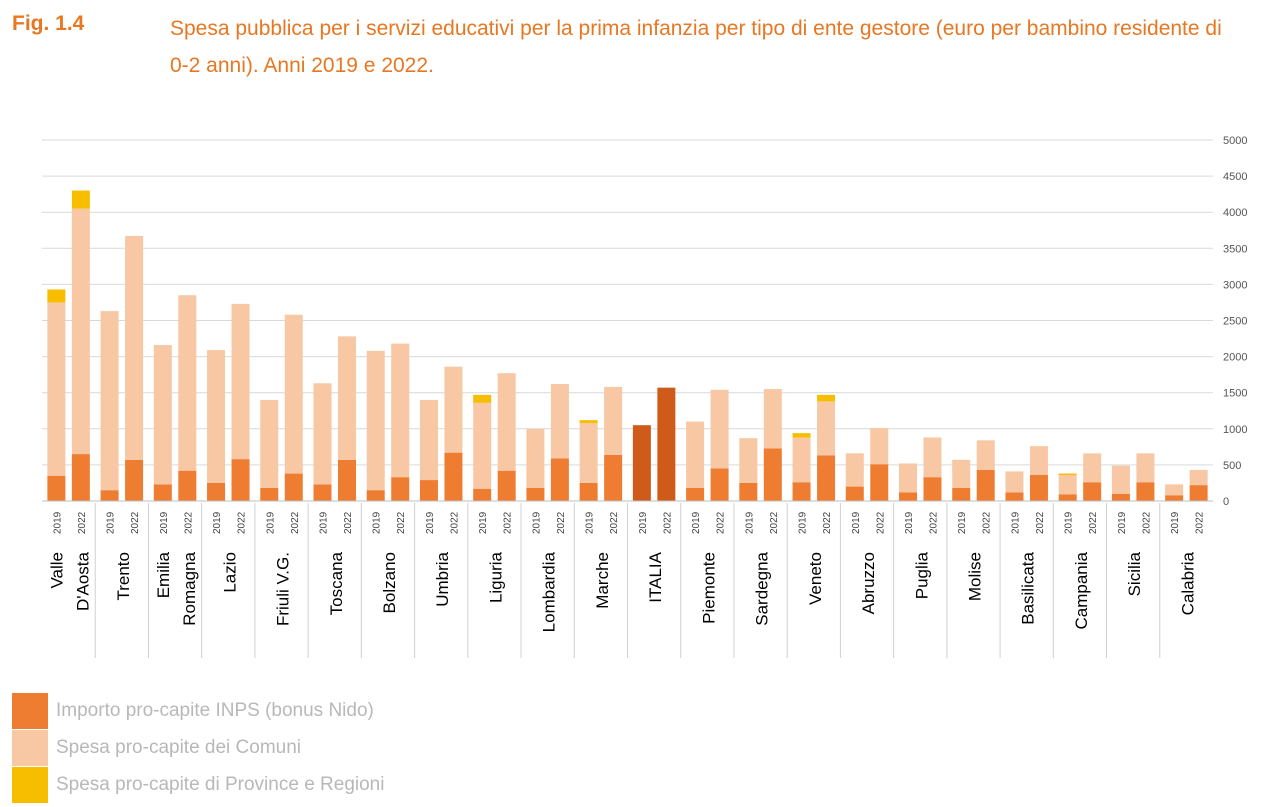  I want to click on legend-label-comuni: Spesa pro-capite dei Comuni, so click(179, 747).